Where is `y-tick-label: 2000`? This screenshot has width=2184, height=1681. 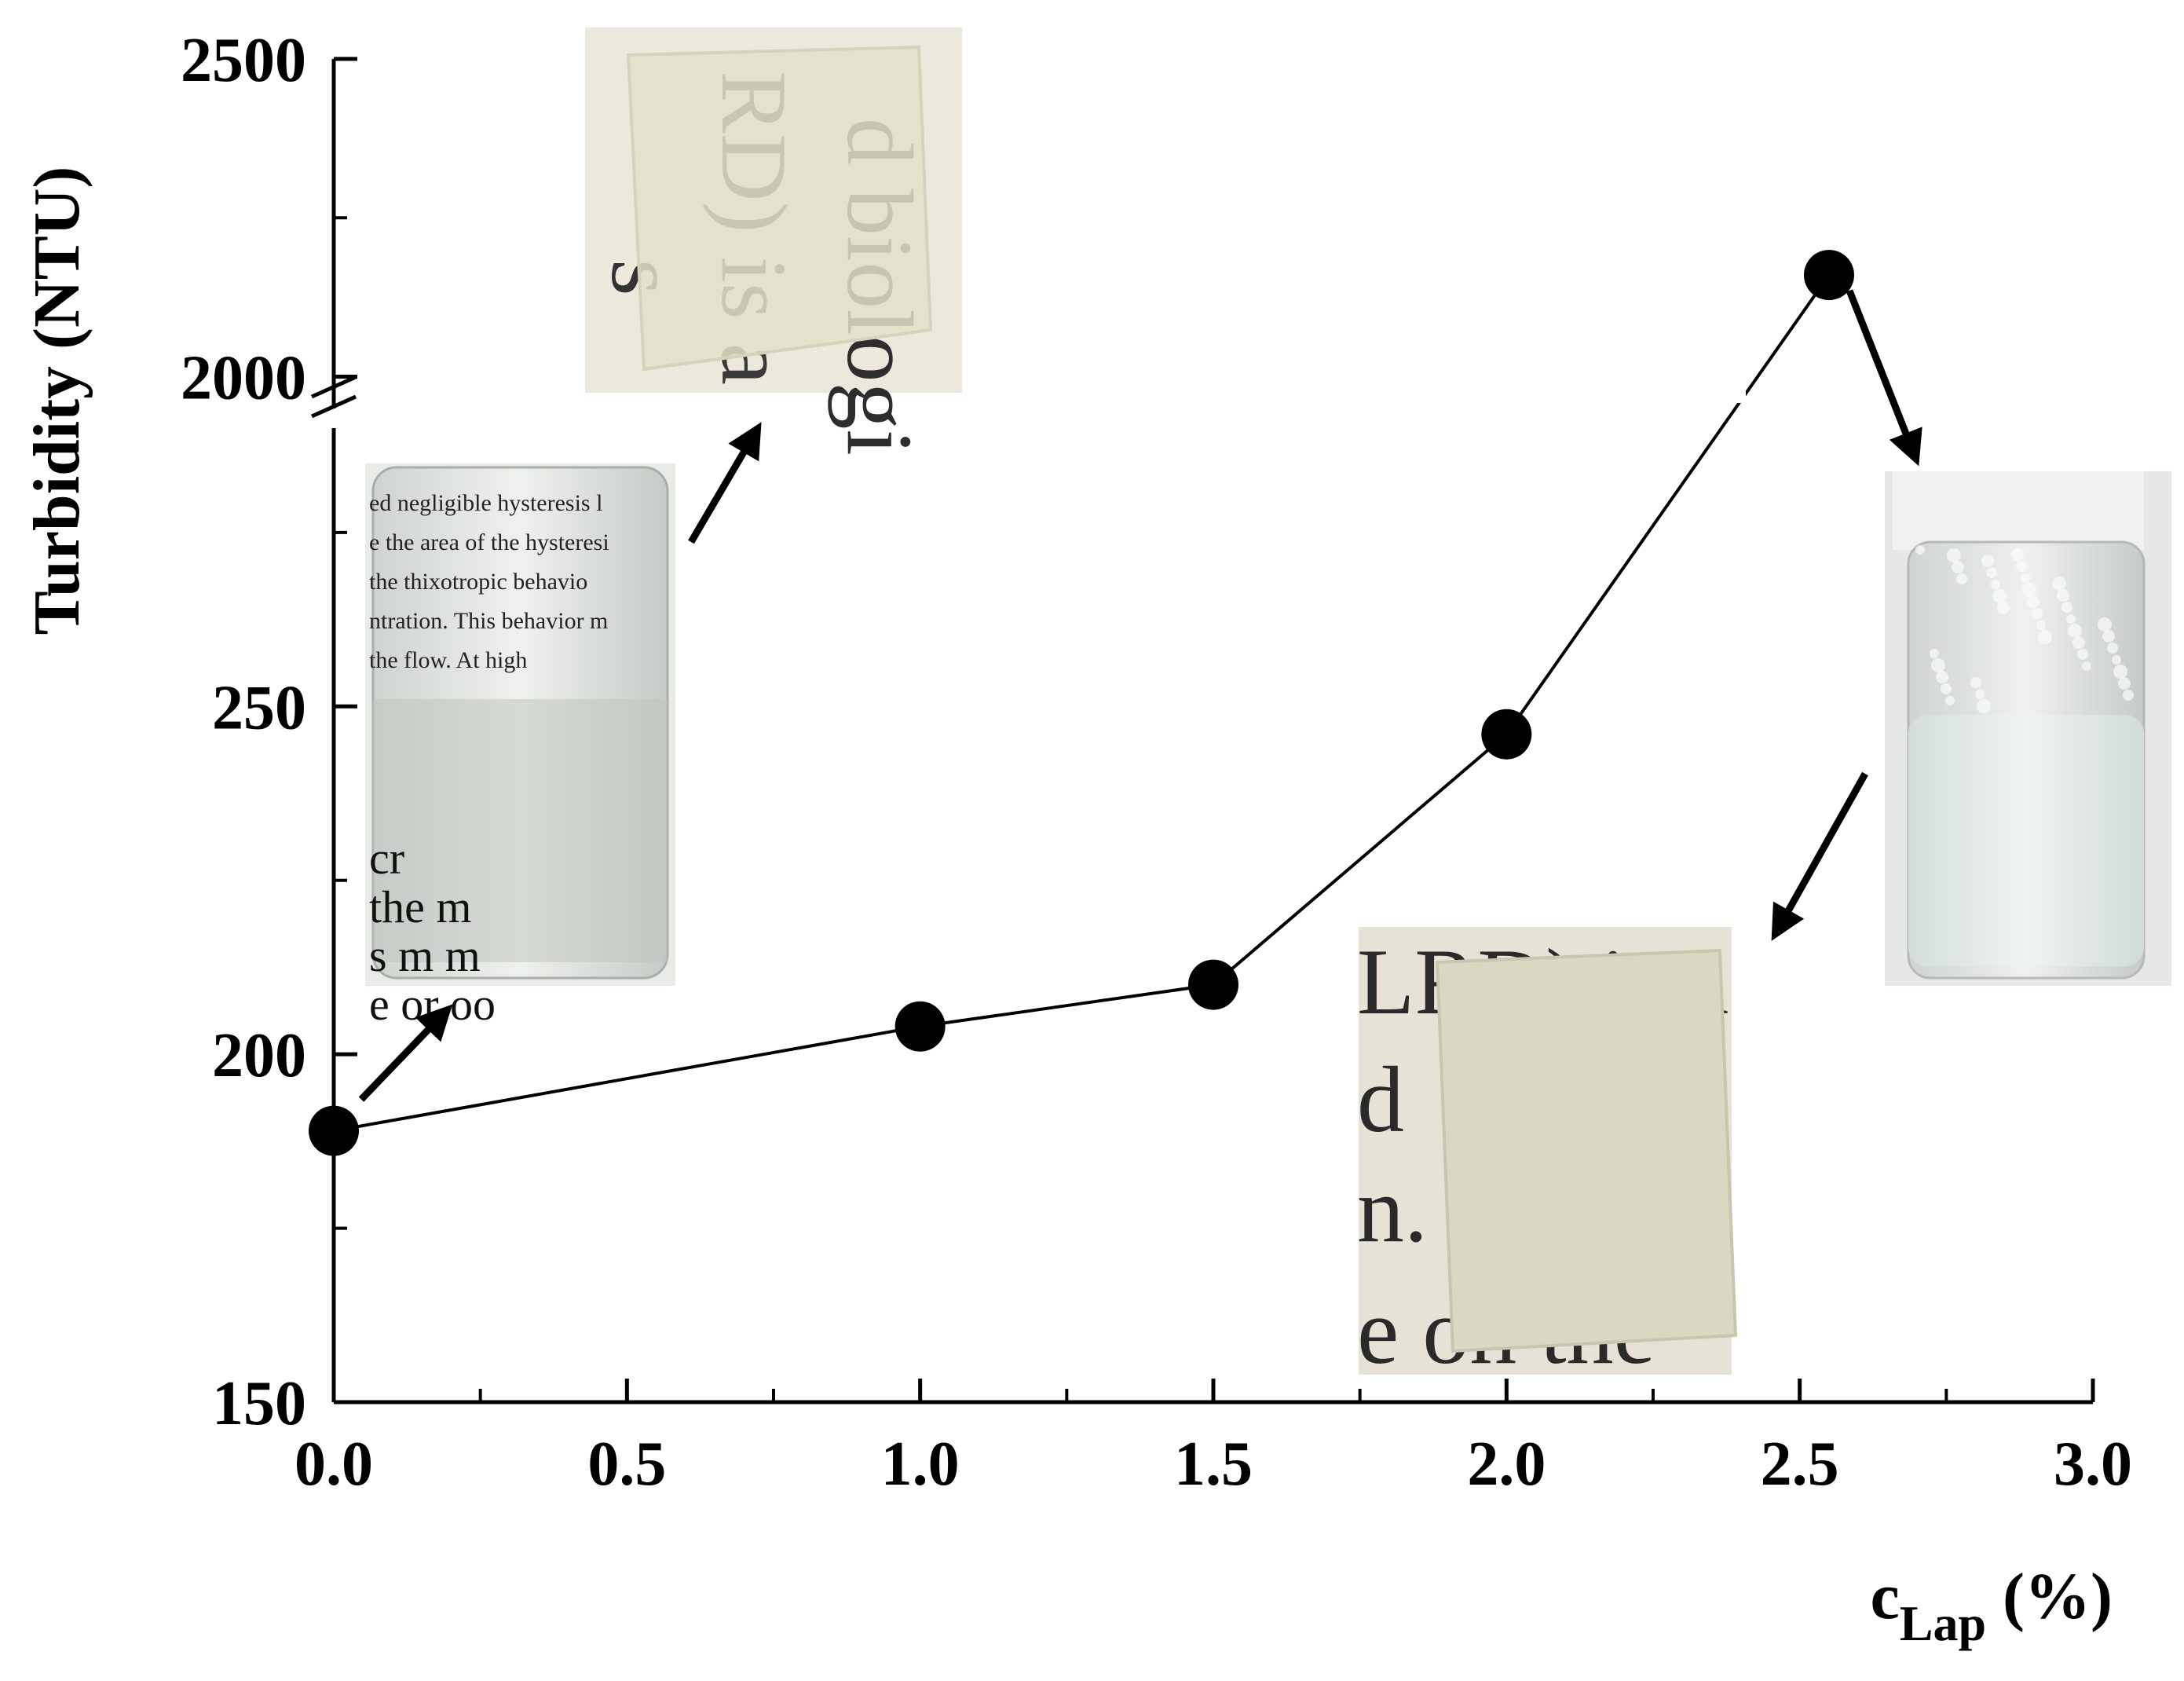
y-tick-label: 2000 is located at coordinates (243, 378).